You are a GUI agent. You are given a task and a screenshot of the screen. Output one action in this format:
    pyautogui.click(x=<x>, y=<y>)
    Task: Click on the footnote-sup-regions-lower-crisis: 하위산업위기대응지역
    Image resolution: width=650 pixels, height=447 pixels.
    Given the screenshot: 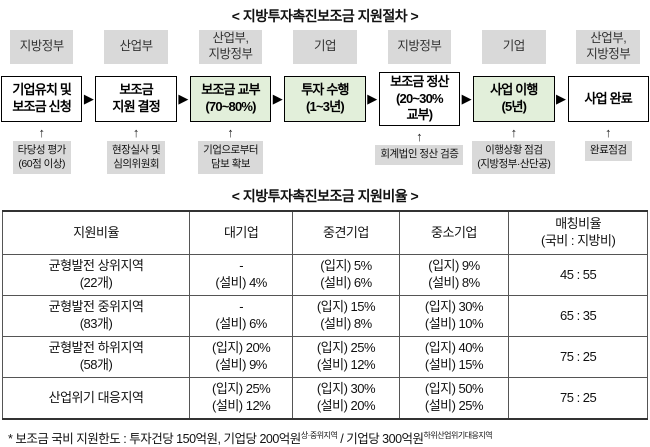 What is the action you would take?
    pyautogui.click(x=458, y=436)
    